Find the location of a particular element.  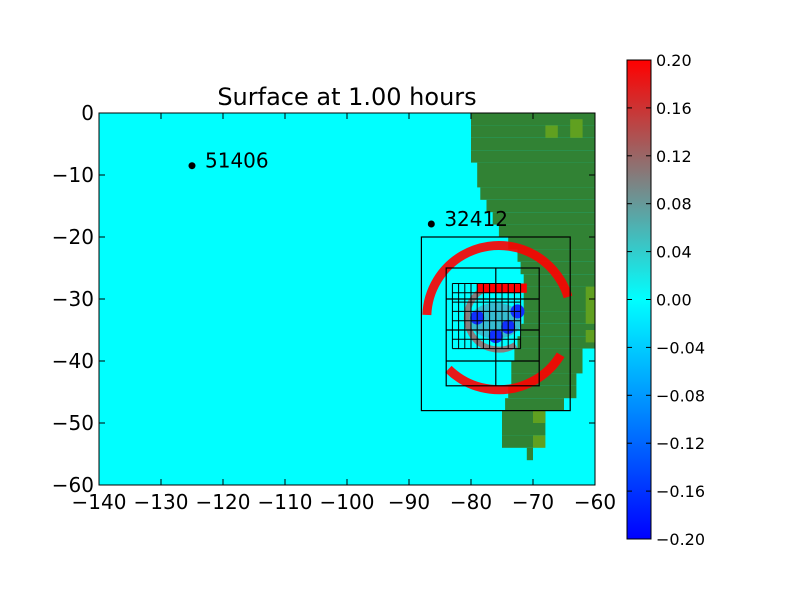

colorbar-tick-label: 0.20 is located at coordinates (674, 60).